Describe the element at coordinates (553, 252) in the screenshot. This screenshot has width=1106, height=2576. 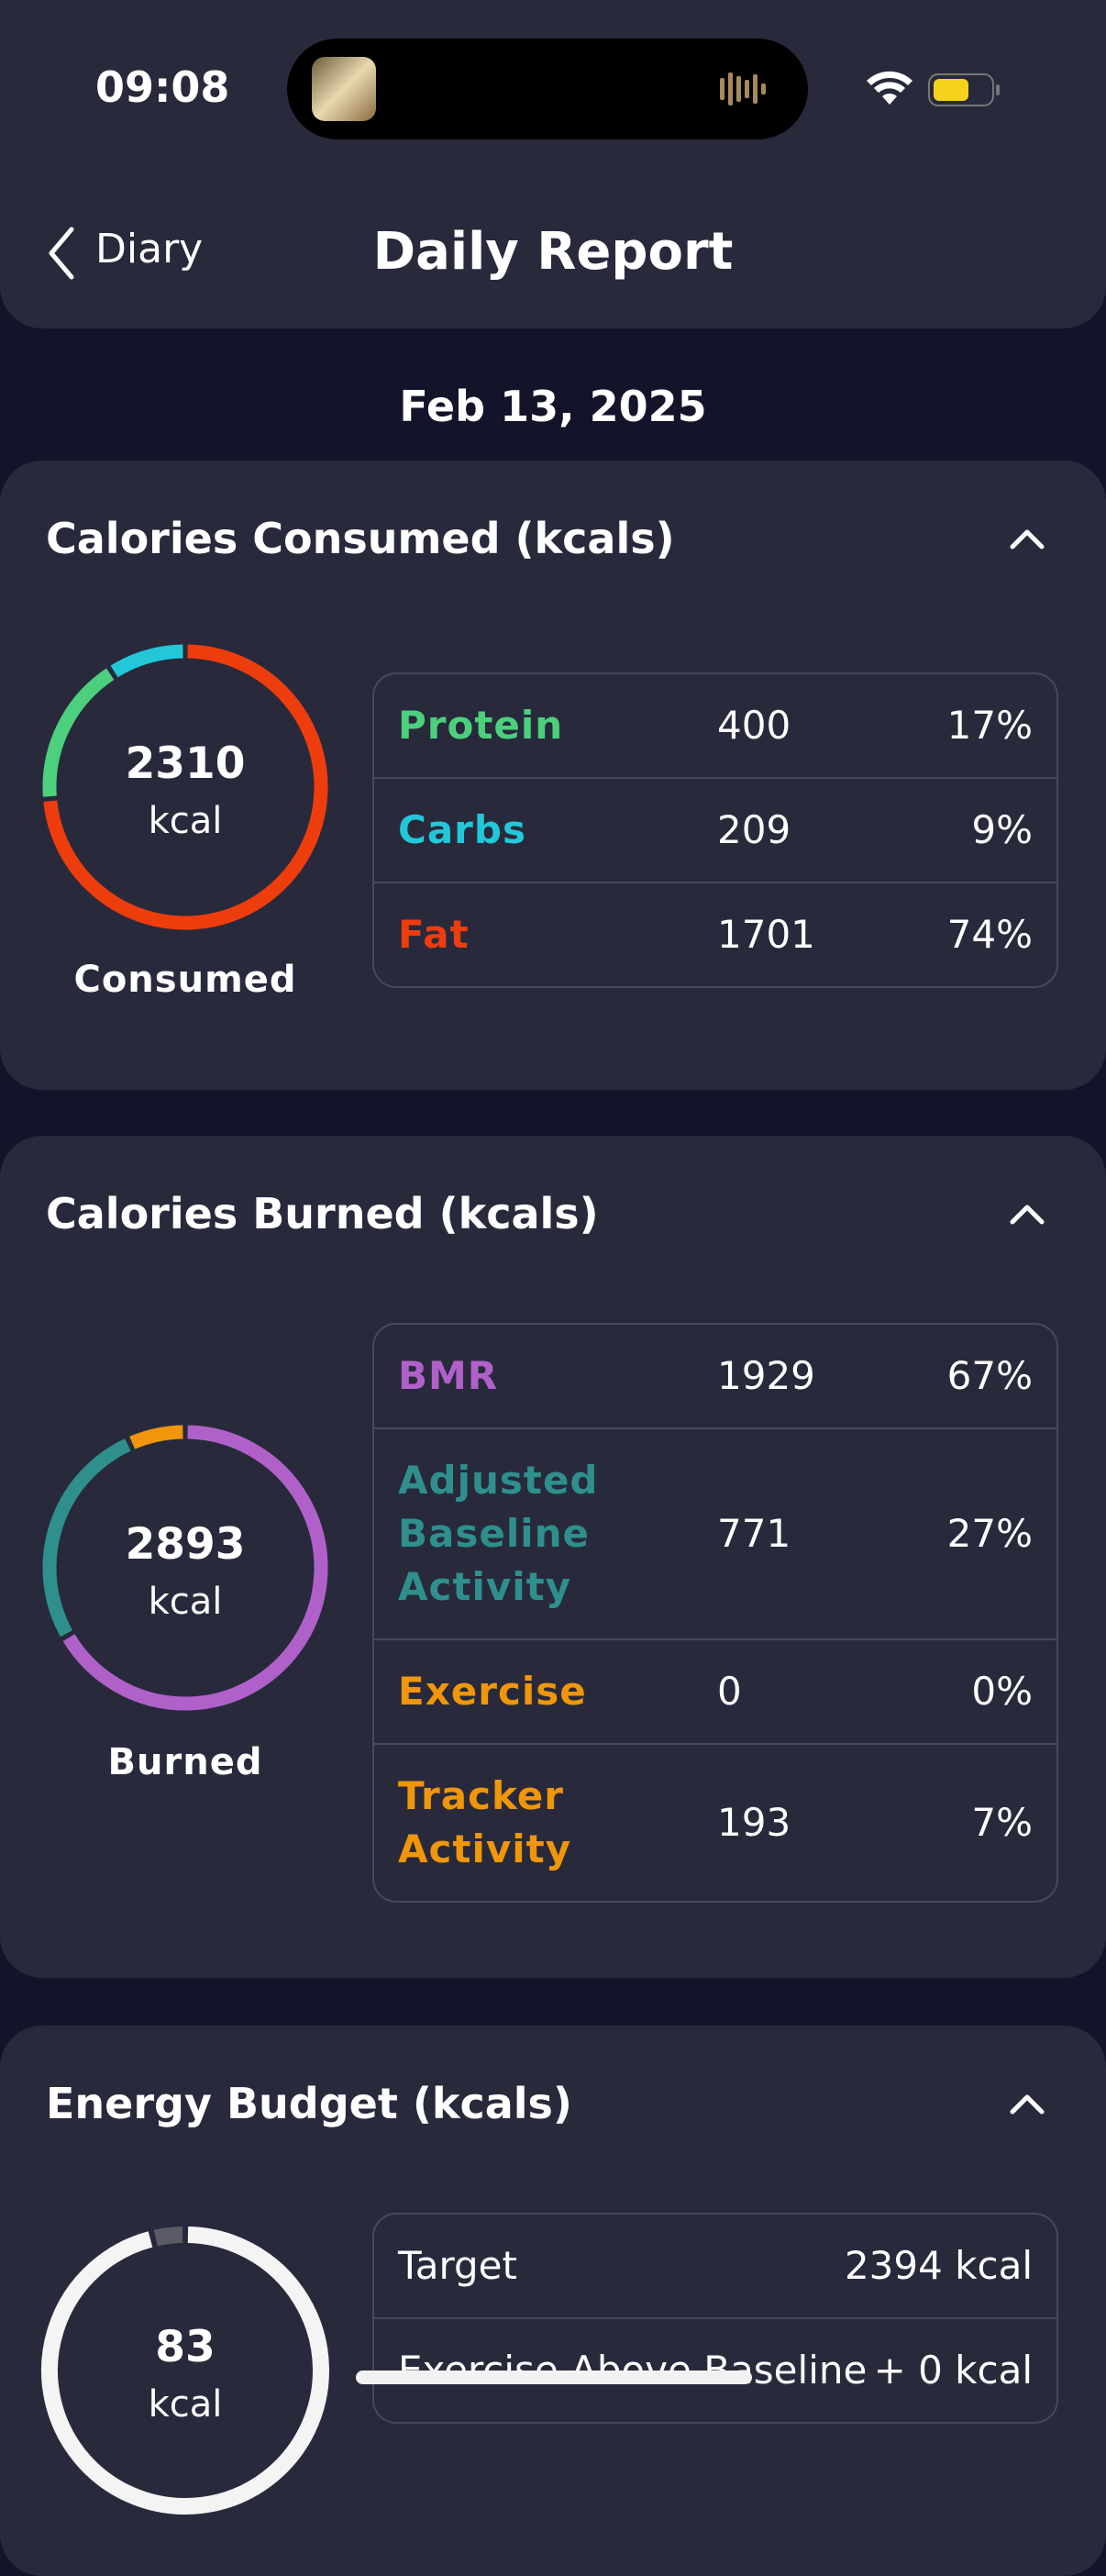
I see `page-title: Daily Report` at that location.